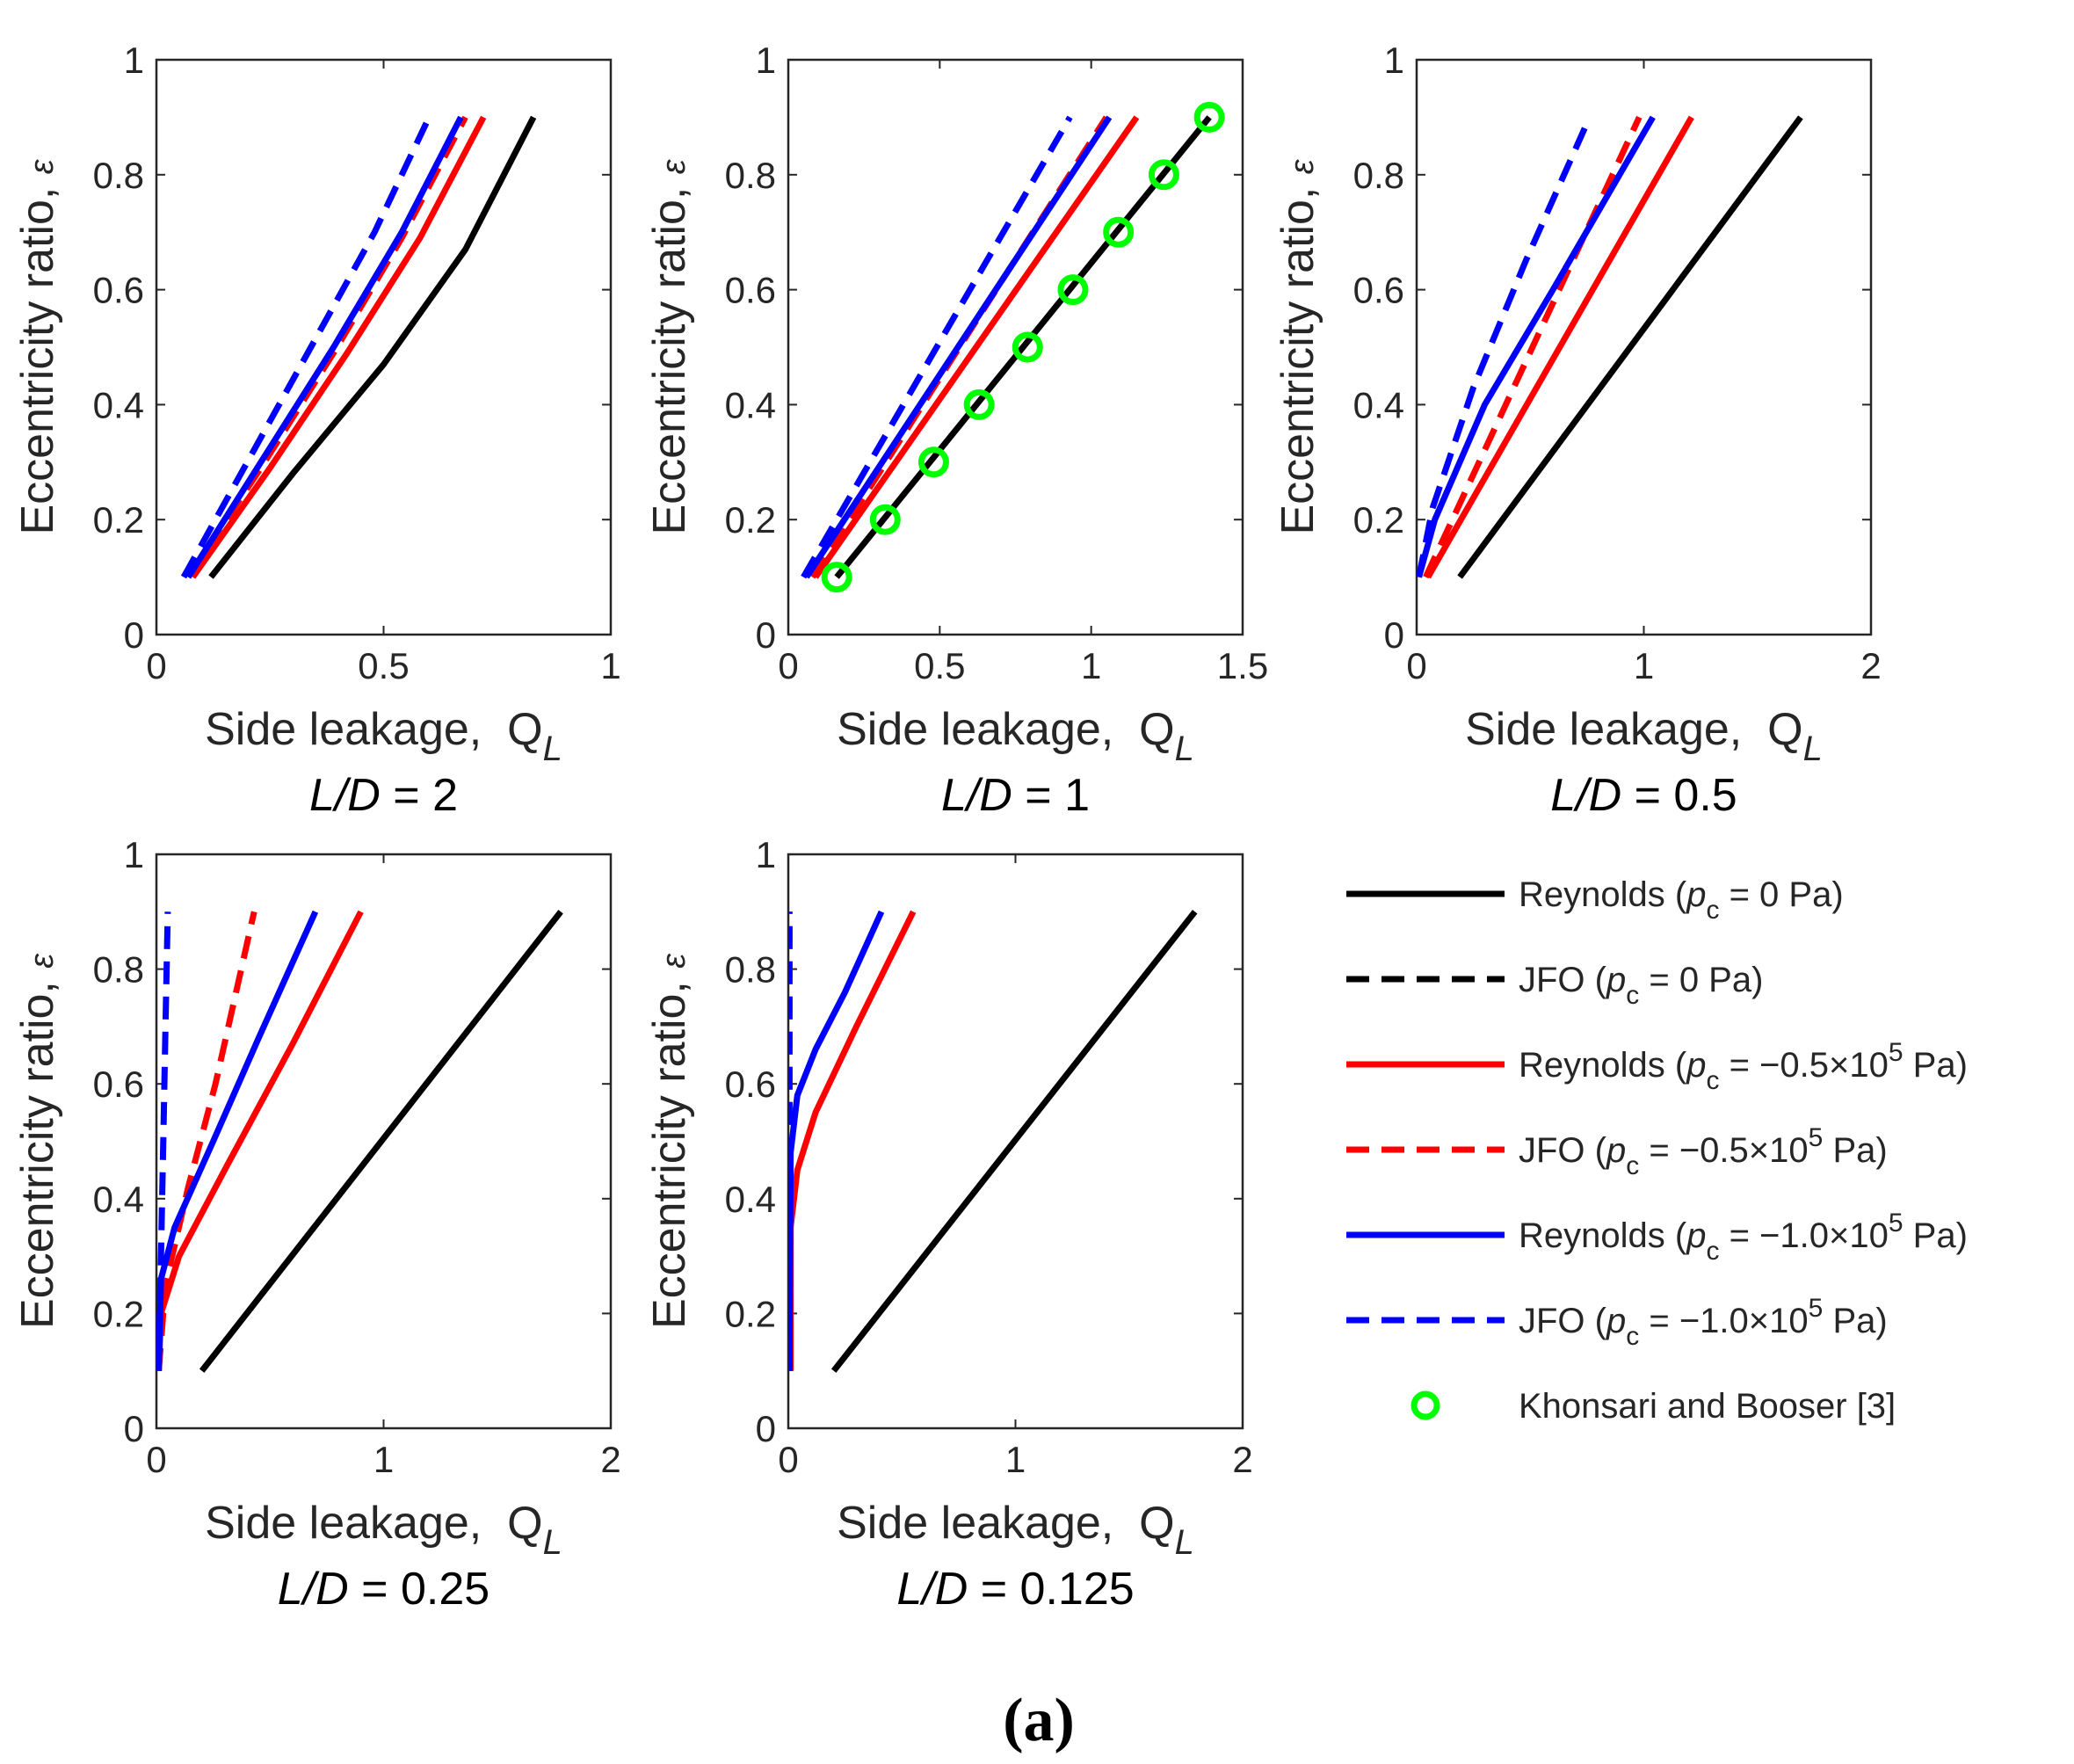 Image resolution: width=2074 pixels, height=1764 pixels. I want to click on plot-area, so click(1644, 347).